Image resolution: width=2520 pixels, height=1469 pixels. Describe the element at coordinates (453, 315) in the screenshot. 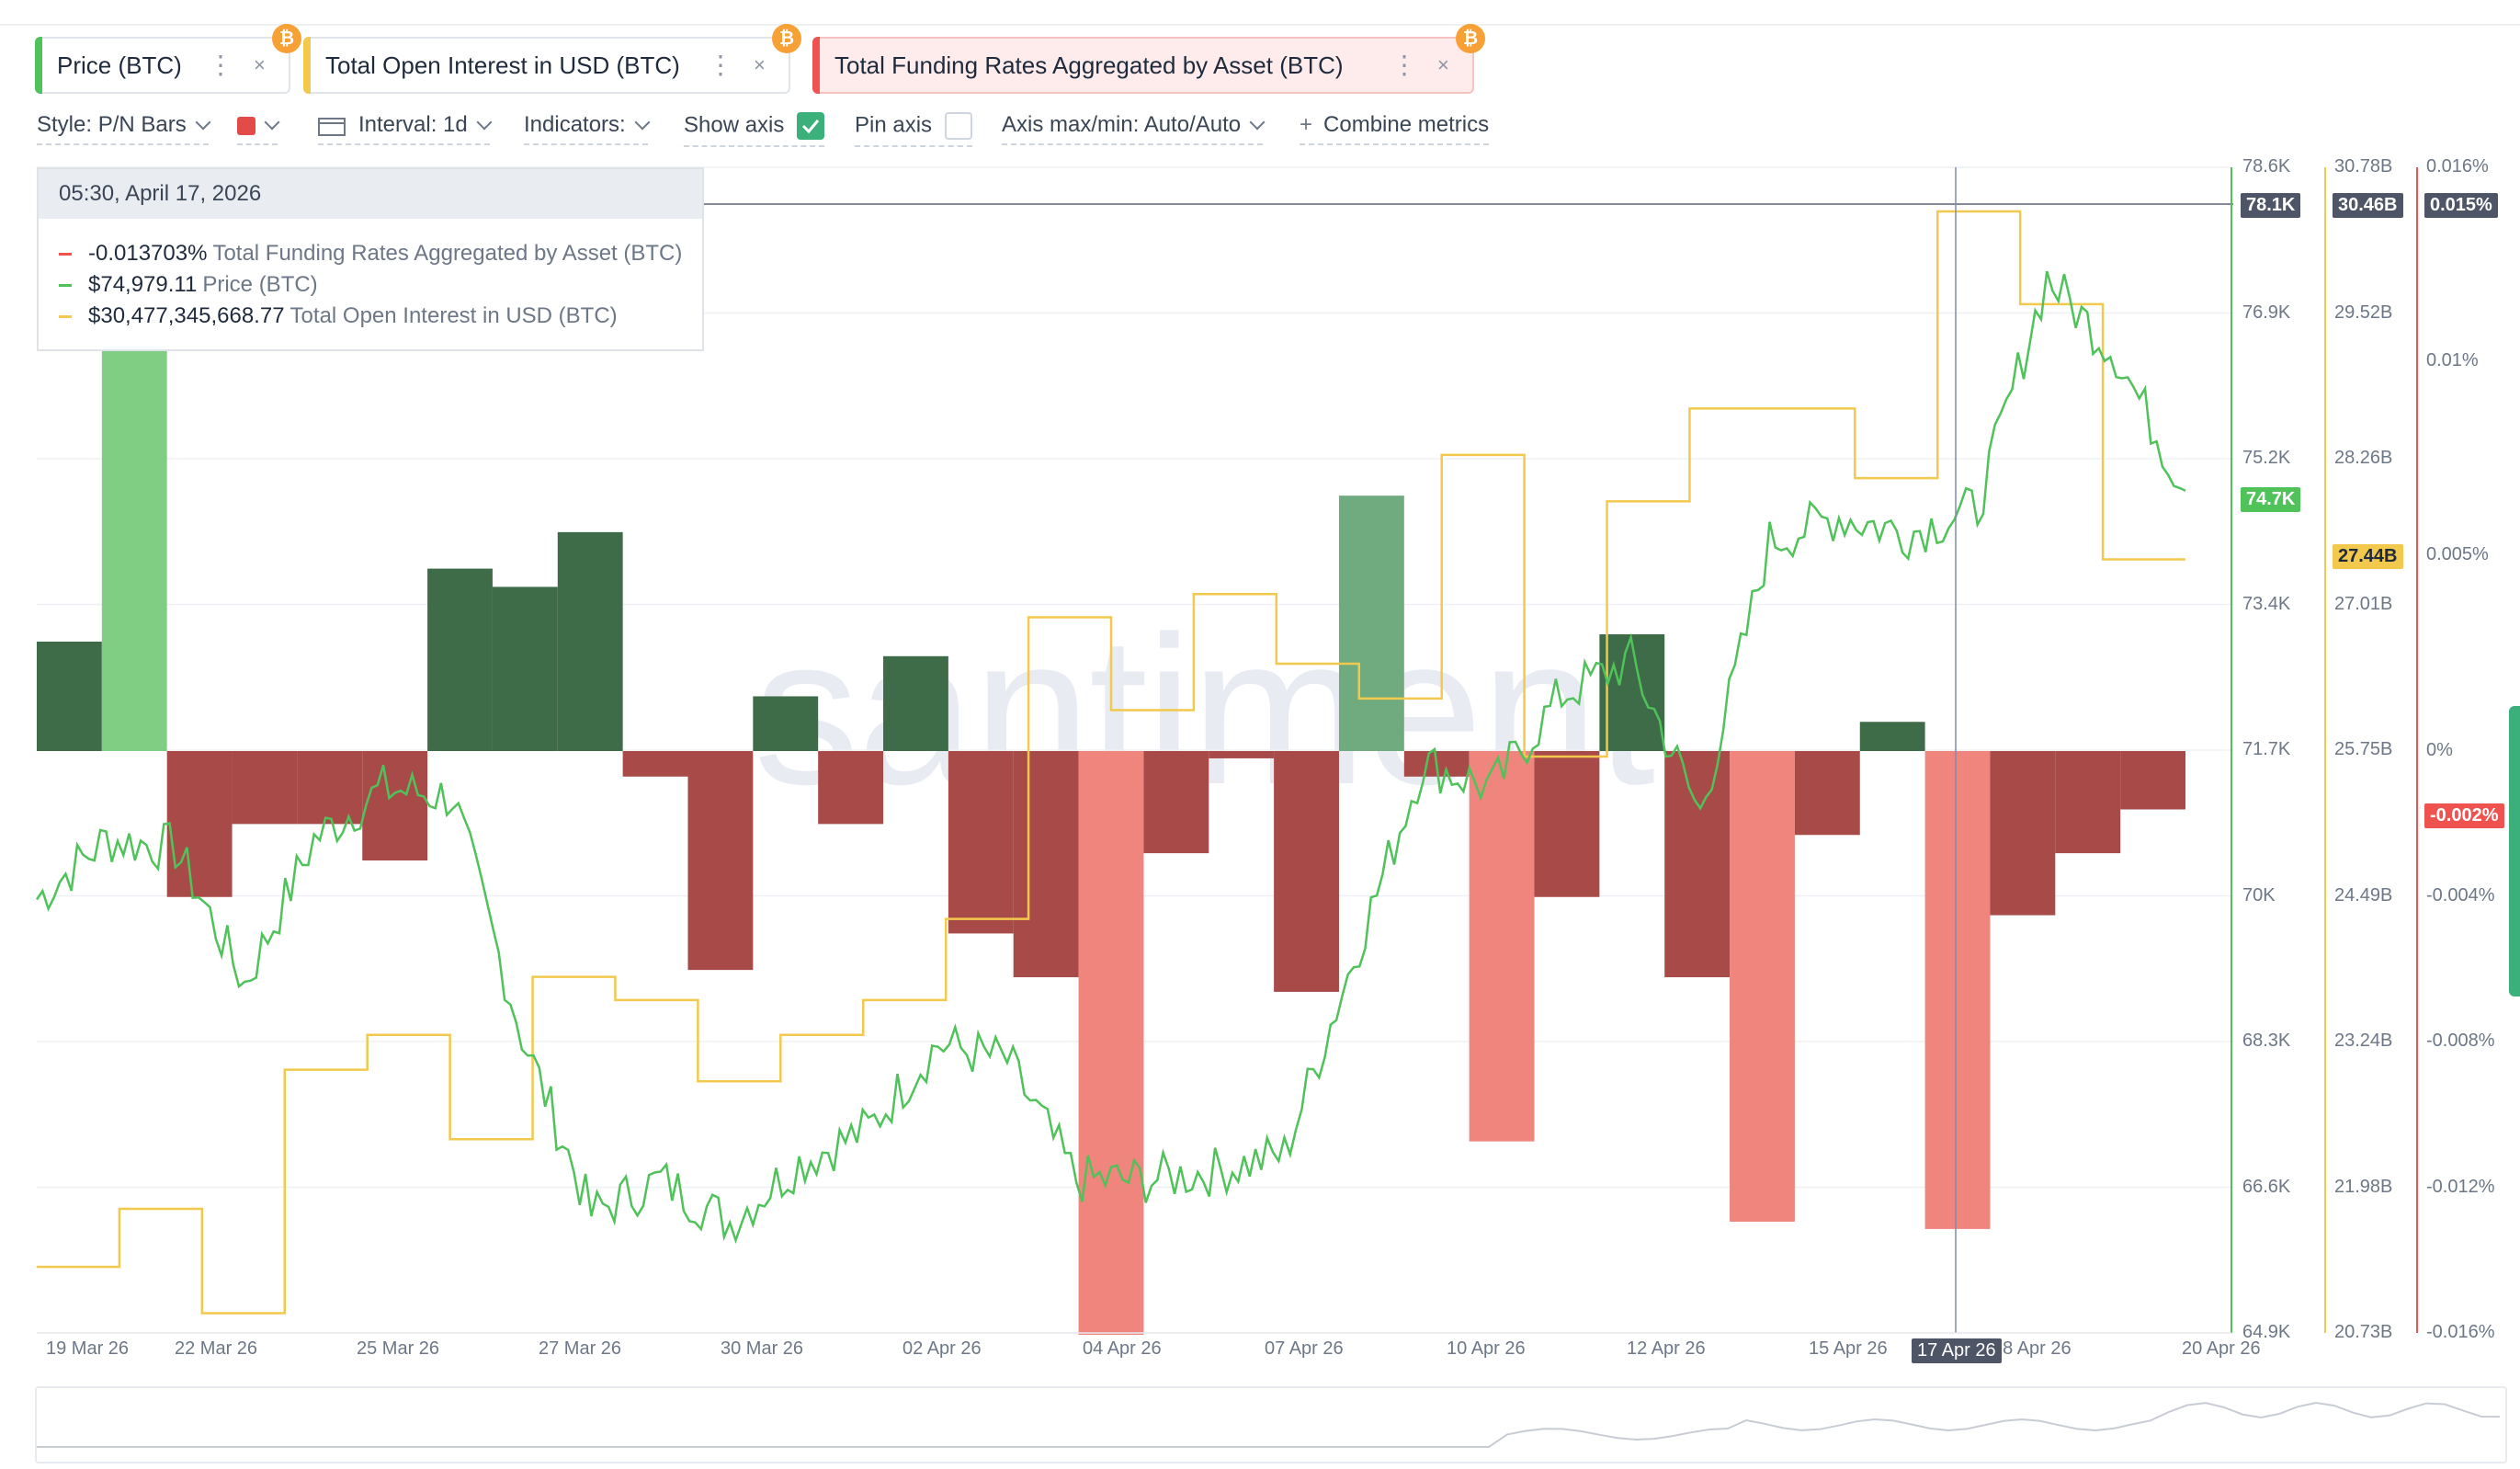

I see `tooltip-metric-name: Total Open Interest in USD (BTC)` at that location.